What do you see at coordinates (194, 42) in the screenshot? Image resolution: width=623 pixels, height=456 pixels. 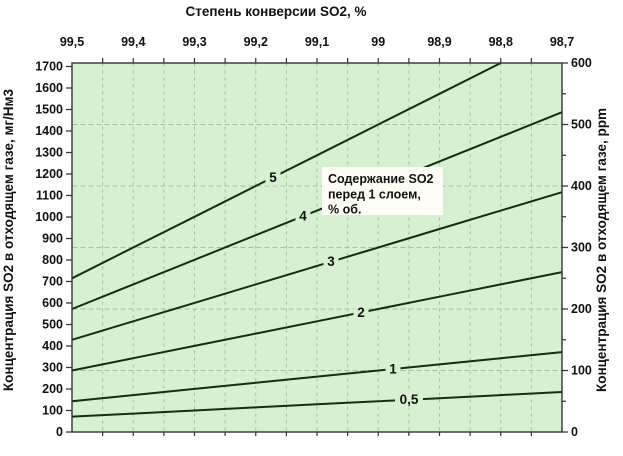 I see `tick-label: 99,3` at bounding box center [194, 42].